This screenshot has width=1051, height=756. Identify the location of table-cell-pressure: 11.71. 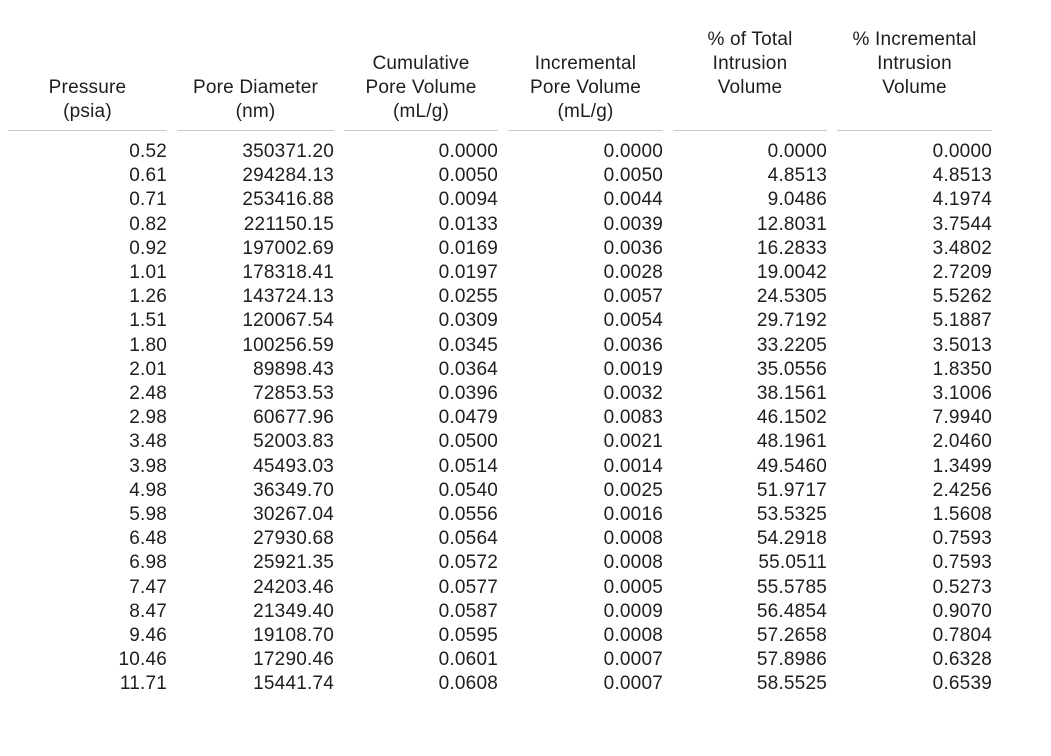
(143, 684).